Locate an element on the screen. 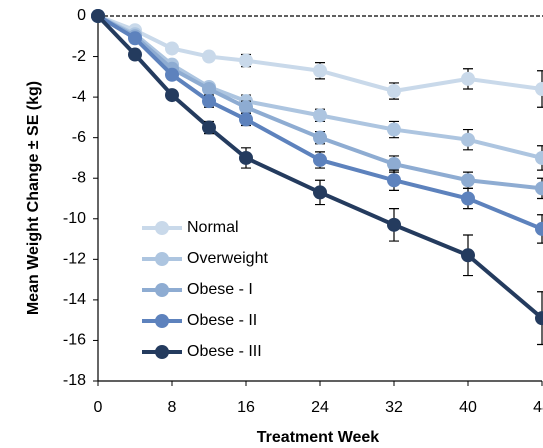  x-tick-label: 16 is located at coordinates (246, 407).